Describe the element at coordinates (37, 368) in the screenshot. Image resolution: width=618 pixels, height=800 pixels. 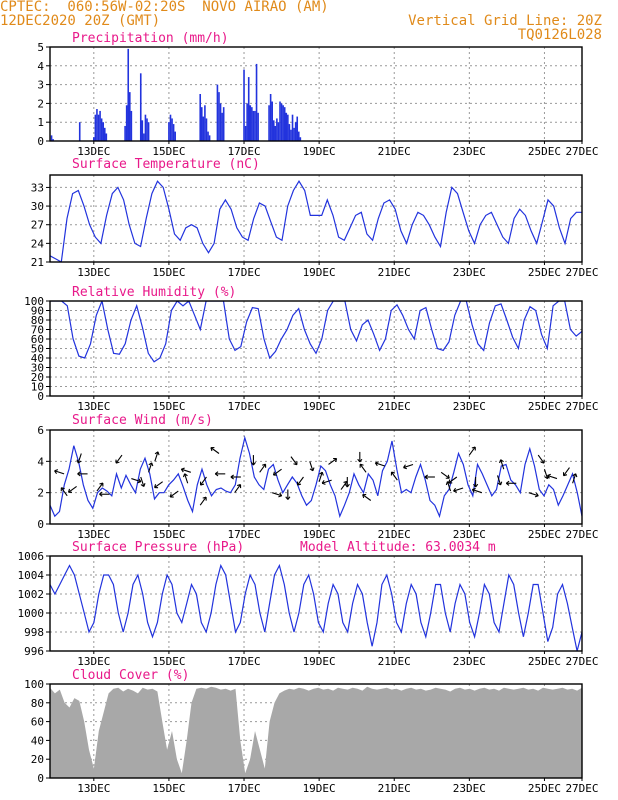
I see `y-tick-label: 30` at that location.